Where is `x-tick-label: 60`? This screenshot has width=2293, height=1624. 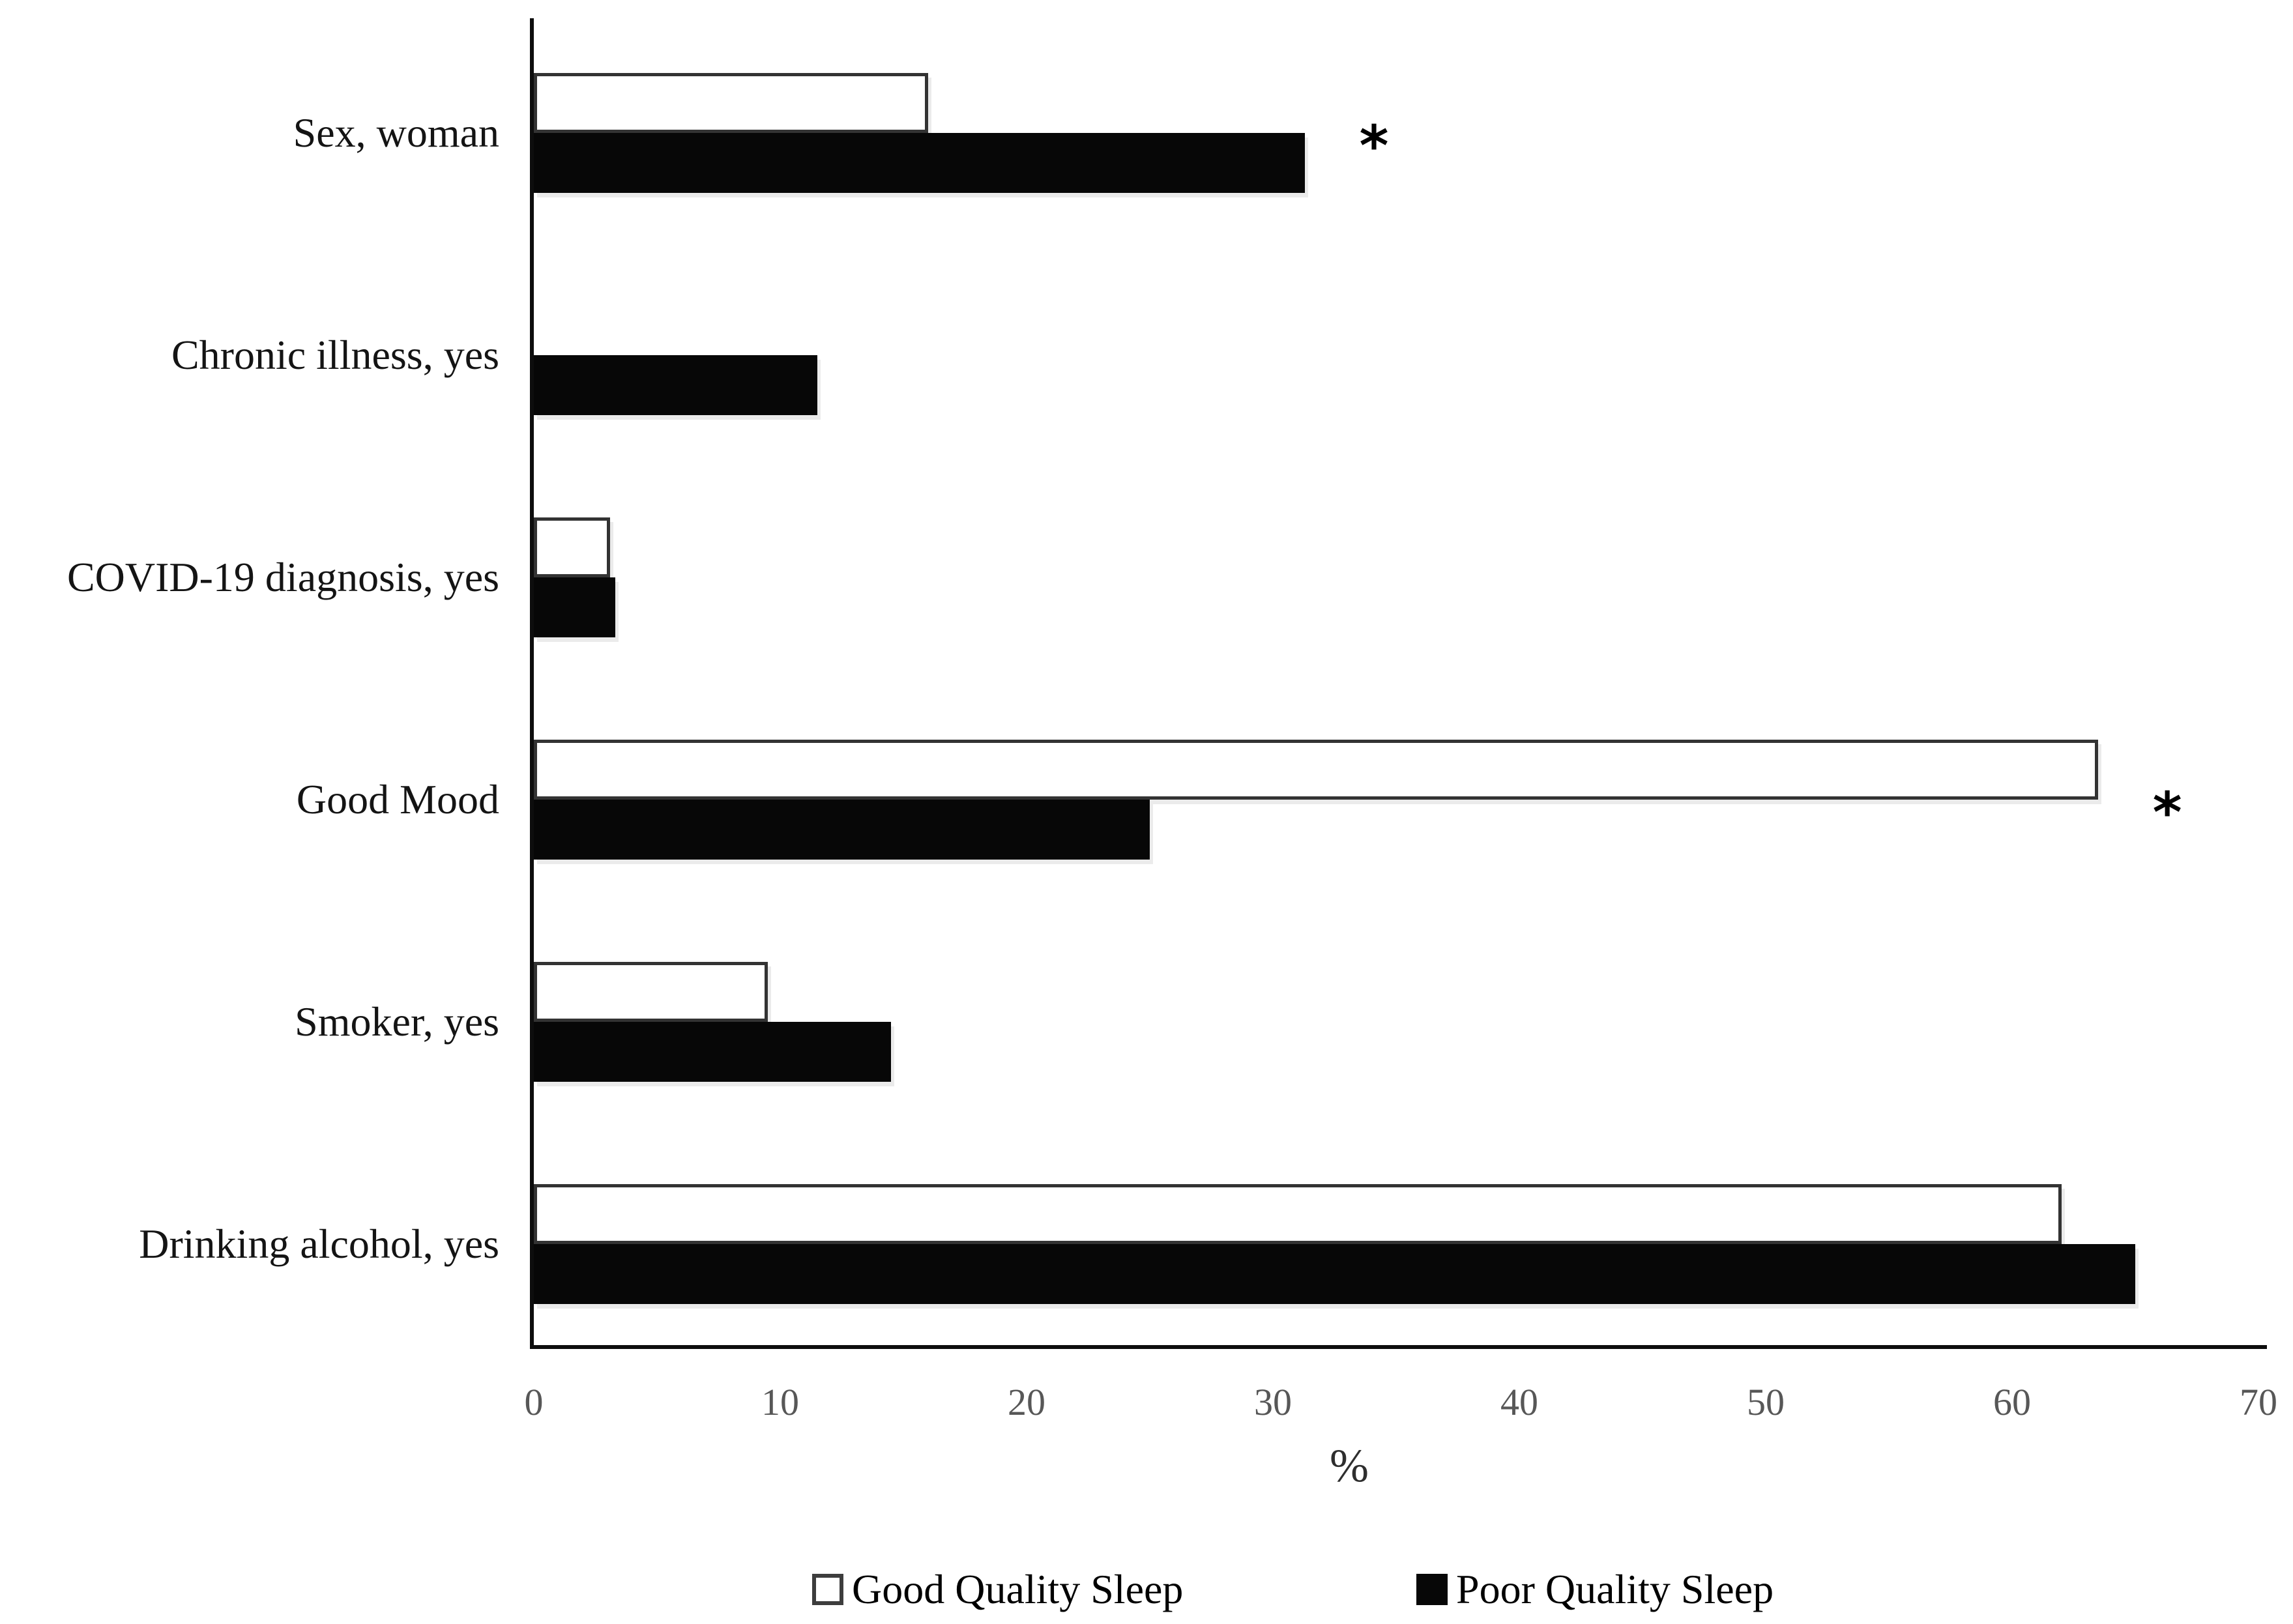
x-tick-label: 60 is located at coordinates (2012, 1402).